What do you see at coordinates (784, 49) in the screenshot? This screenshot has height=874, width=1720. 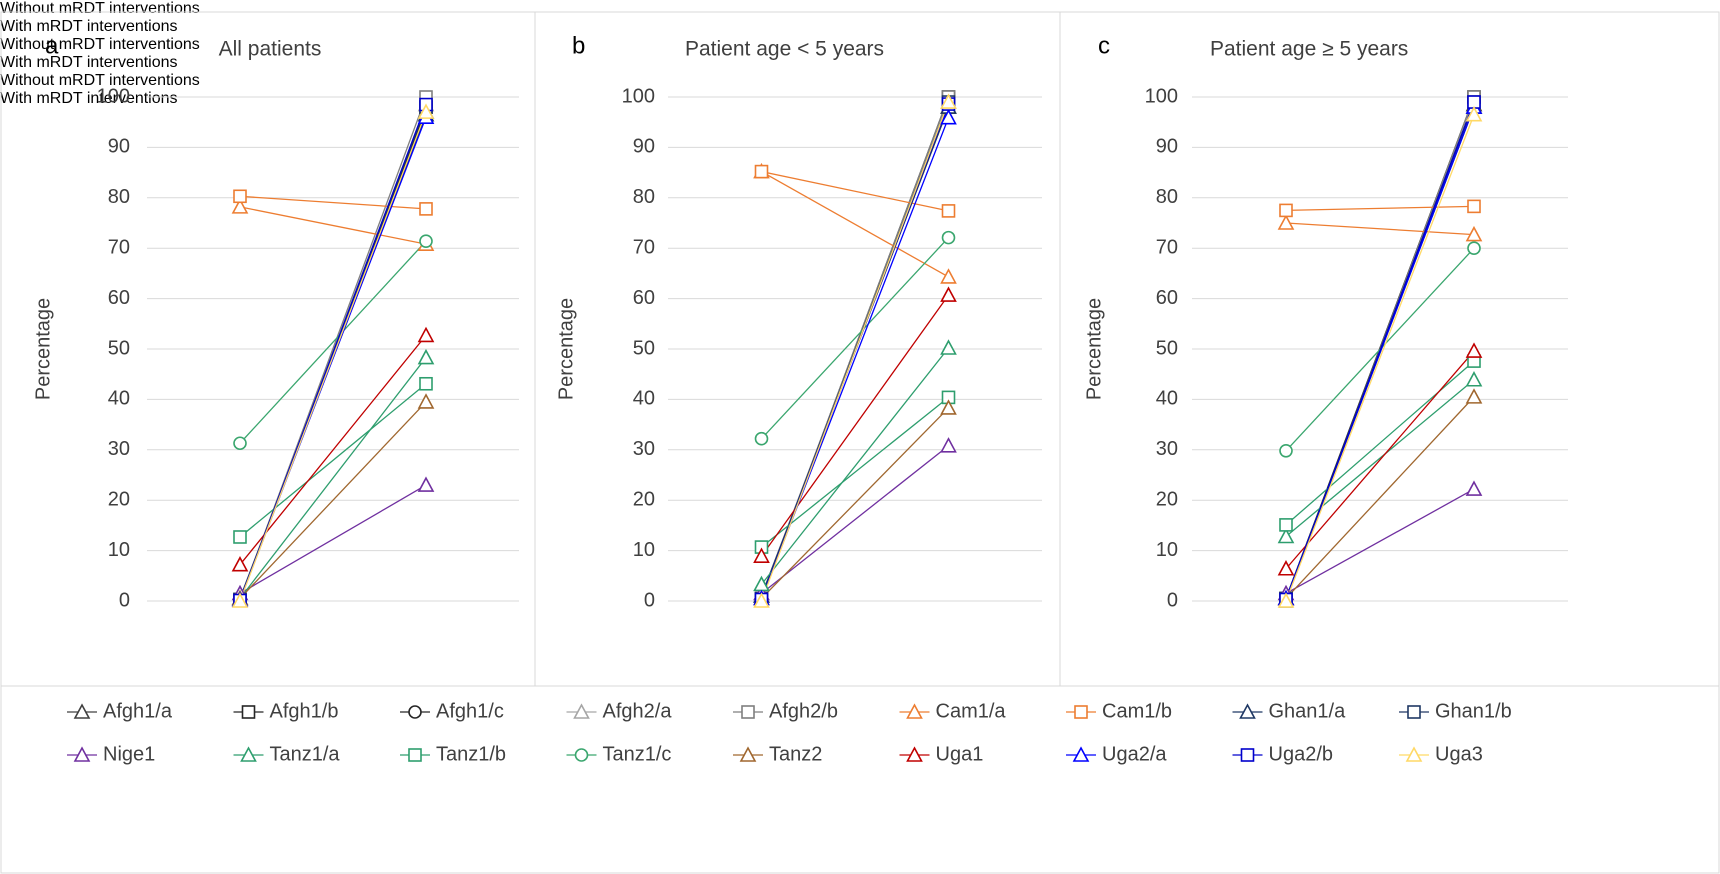 I see `chart-title: Patient age < 5 years` at bounding box center [784, 49].